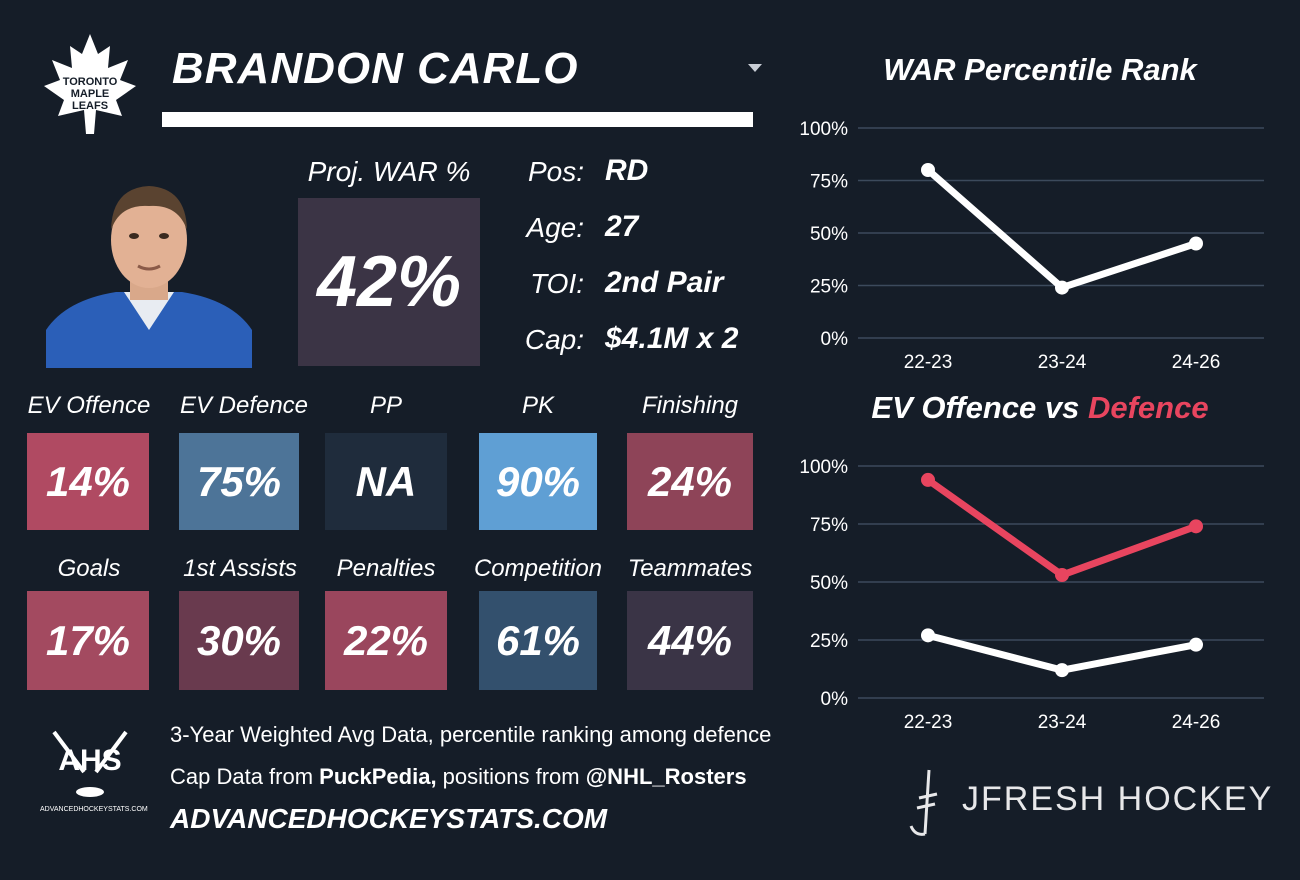  What do you see at coordinates (1062, 722) in the screenshot?
I see `chart2-xtick-label: 23-24` at bounding box center [1062, 722].